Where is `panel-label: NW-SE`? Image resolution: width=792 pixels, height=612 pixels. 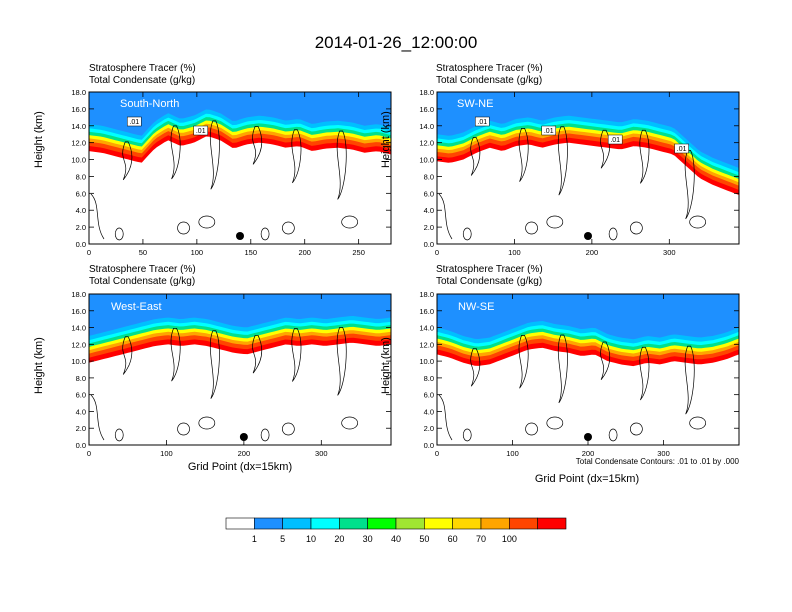
panel-label: NW-SE is located at coordinates (476, 307).